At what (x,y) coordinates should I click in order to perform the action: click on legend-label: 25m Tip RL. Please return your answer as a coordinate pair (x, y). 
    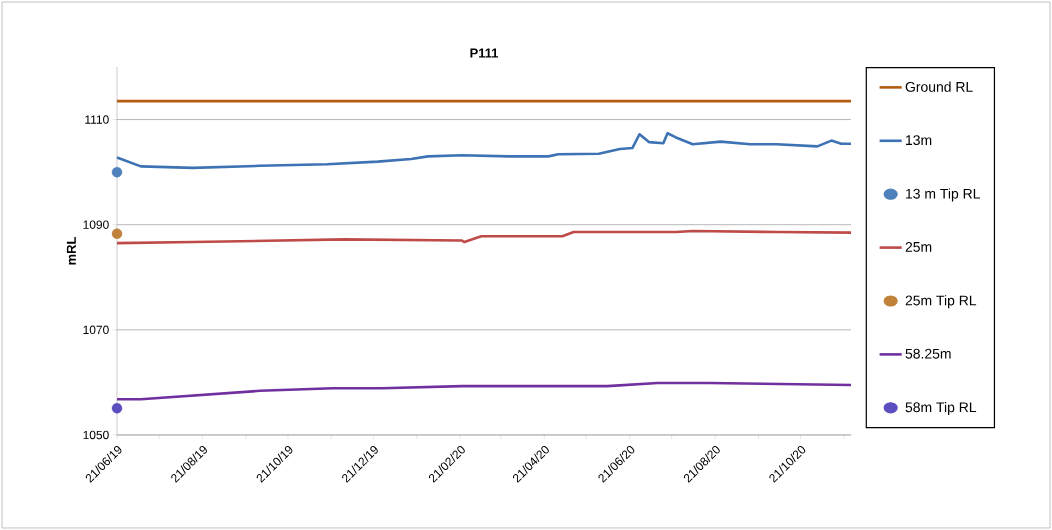
    Looking at the image, I should click on (941, 302).